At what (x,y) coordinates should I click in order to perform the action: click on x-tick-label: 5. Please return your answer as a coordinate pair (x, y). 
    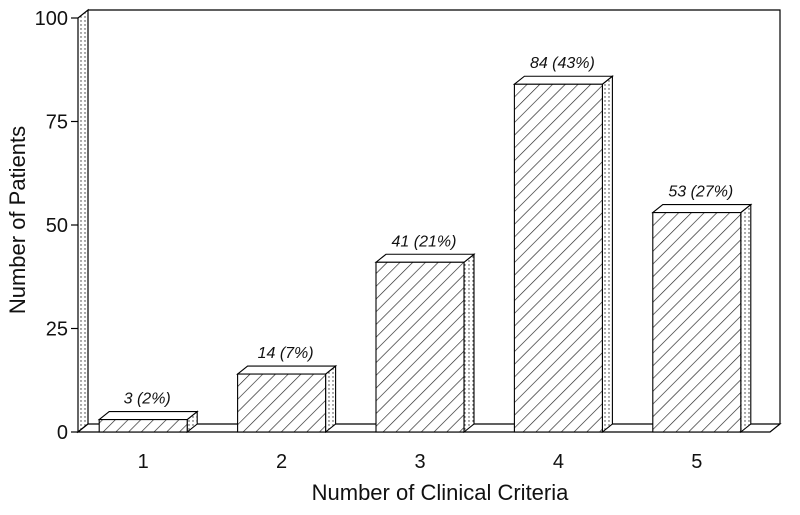
    Looking at the image, I should click on (696, 462).